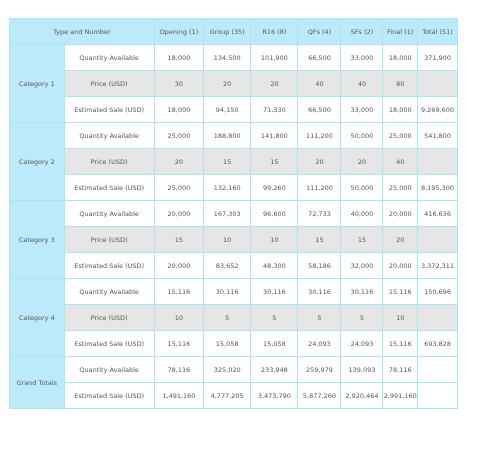  I want to click on category-label-category-1: Category 1, so click(37, 83).